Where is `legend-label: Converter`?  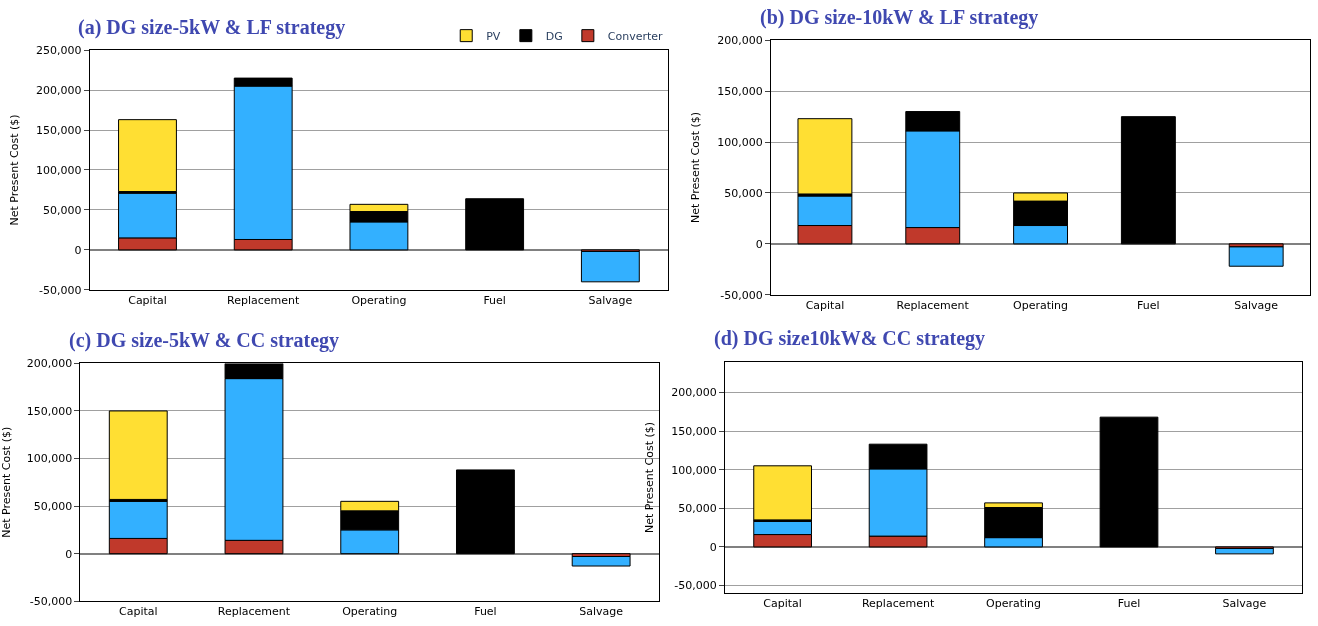
legend-label: Converter is located at coordinates (635, 36).